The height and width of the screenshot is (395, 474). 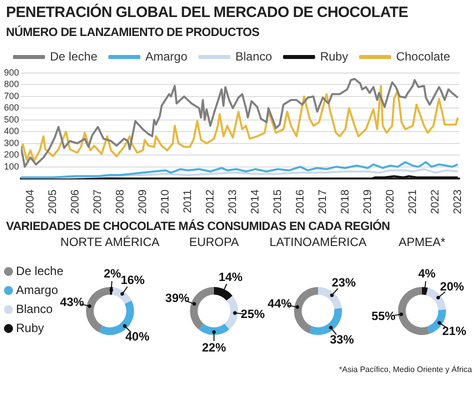 I want to click on x-tick-label: 2008, so click(x=120, y=202).